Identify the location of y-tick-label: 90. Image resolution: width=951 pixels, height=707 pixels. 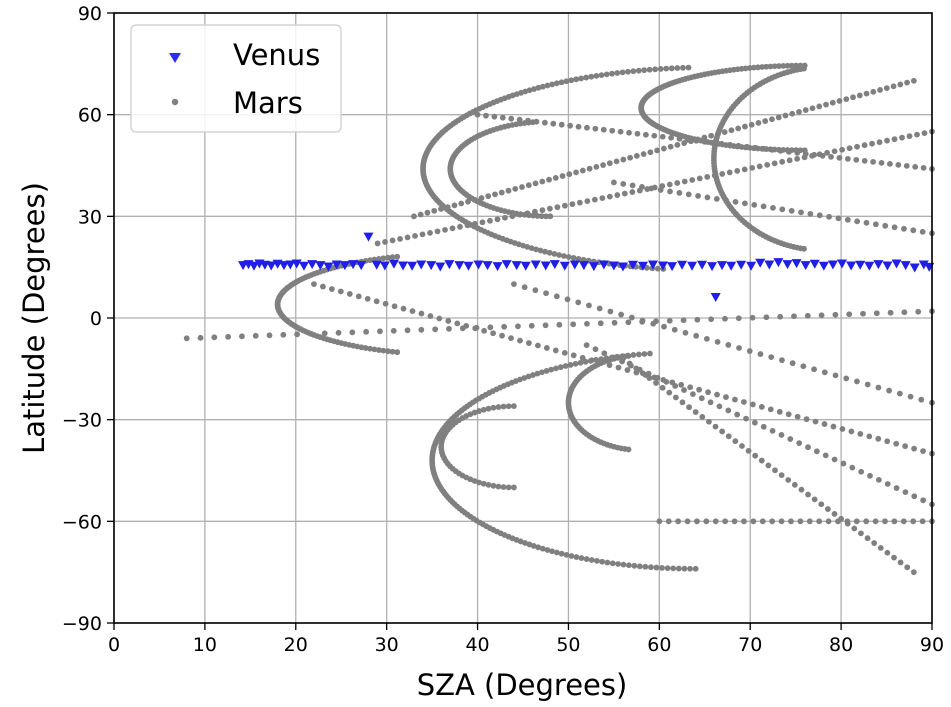
(90, 14).